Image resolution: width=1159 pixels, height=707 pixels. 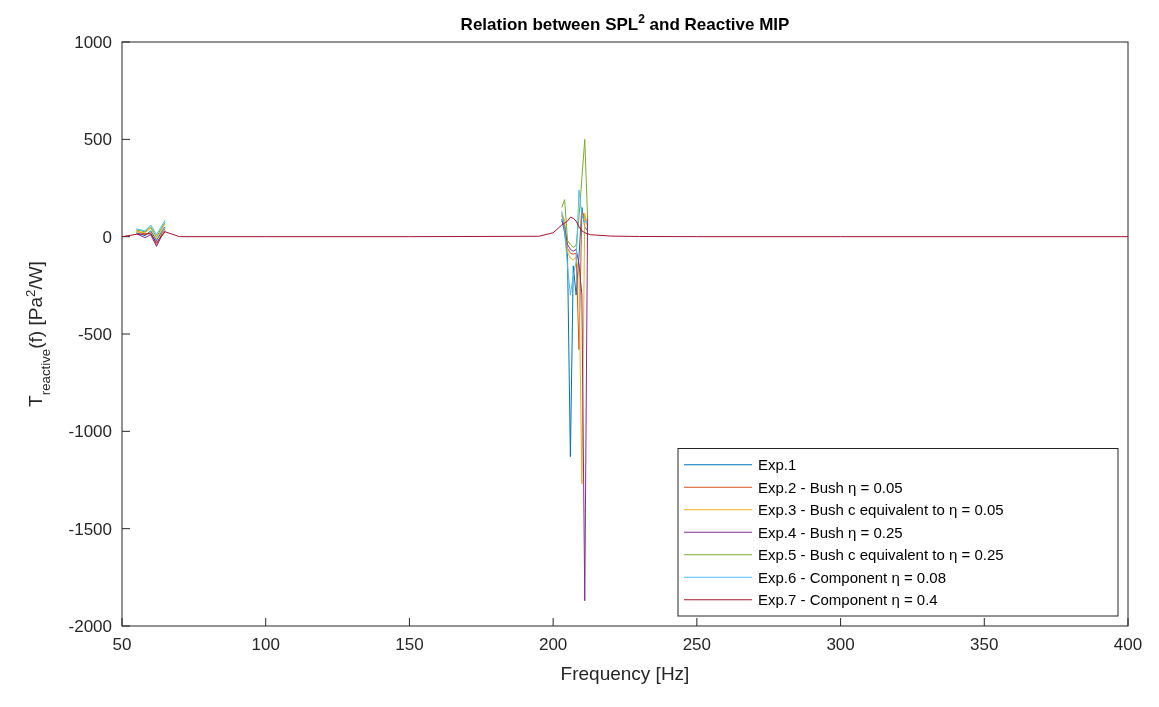 What do you see at coordinates (830, 487) in the screenshot?
I see `legend-label: Exp.2 - Bush η = 0.05` at bounding box center [830, 487].